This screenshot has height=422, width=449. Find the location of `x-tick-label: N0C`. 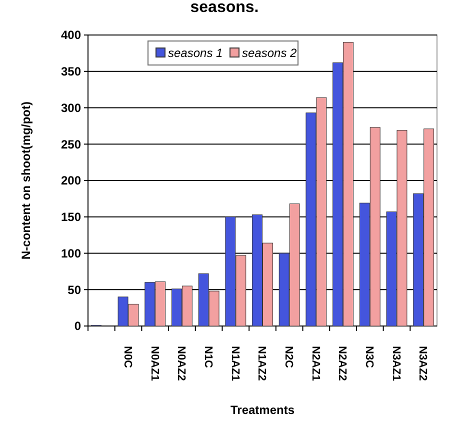

x-tick-label: N0C is located at coordinates (127, 357).